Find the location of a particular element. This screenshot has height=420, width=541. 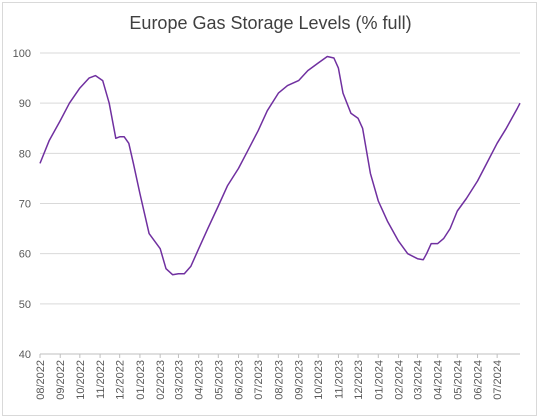

y-tick-label: 50 is located at coordinates (25, 305).